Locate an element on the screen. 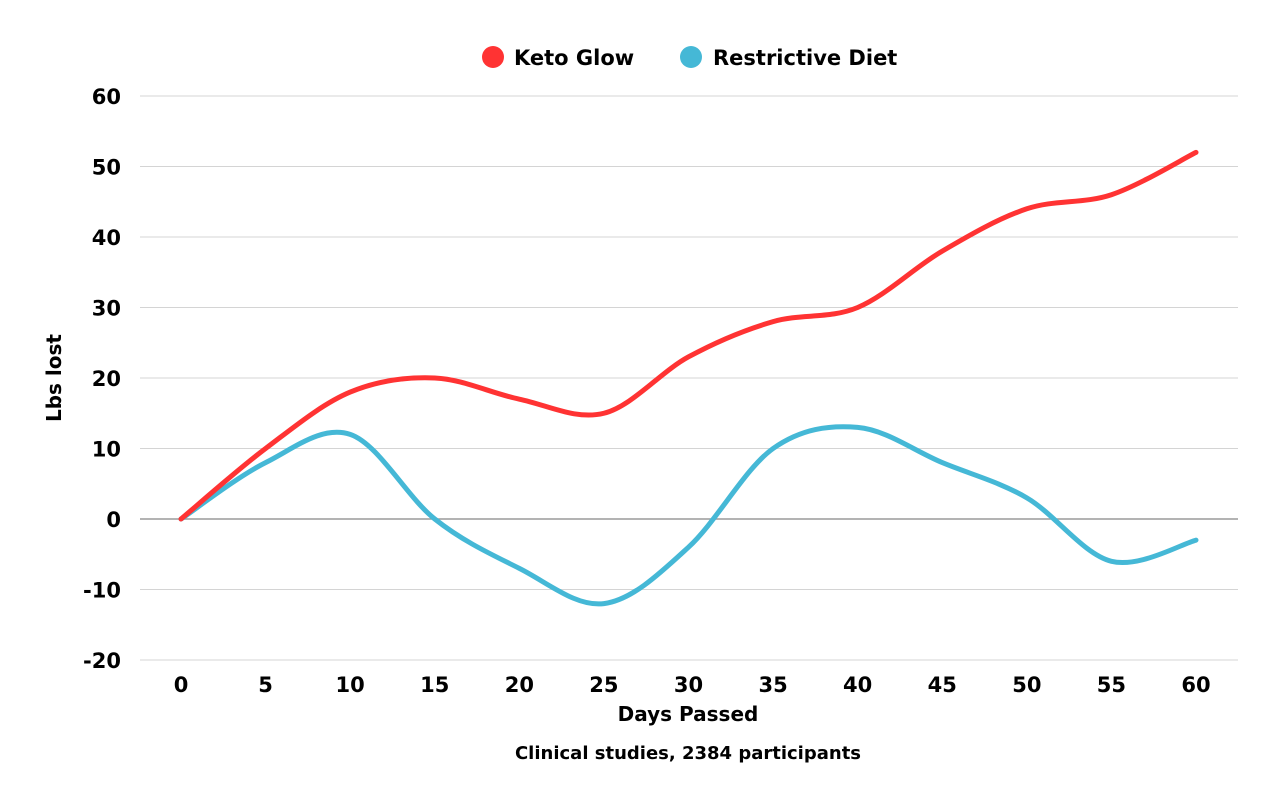 Image resolution: width=1280 pixels, height=800 pixels. chart-caption: Clinical studies, 2384 participants is located at coordinates (688, 753).